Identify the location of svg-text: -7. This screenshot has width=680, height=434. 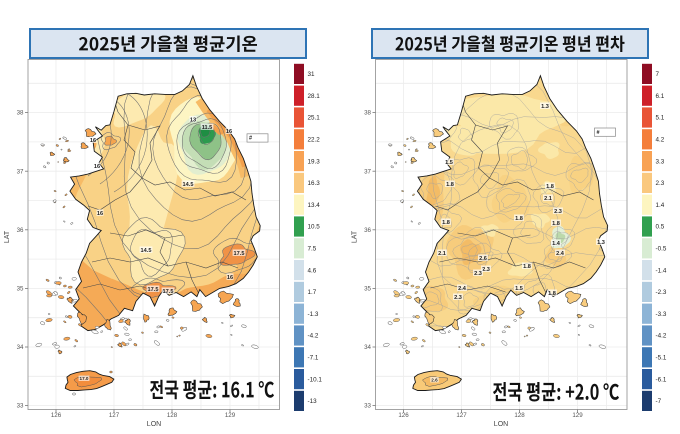
(659, 401).